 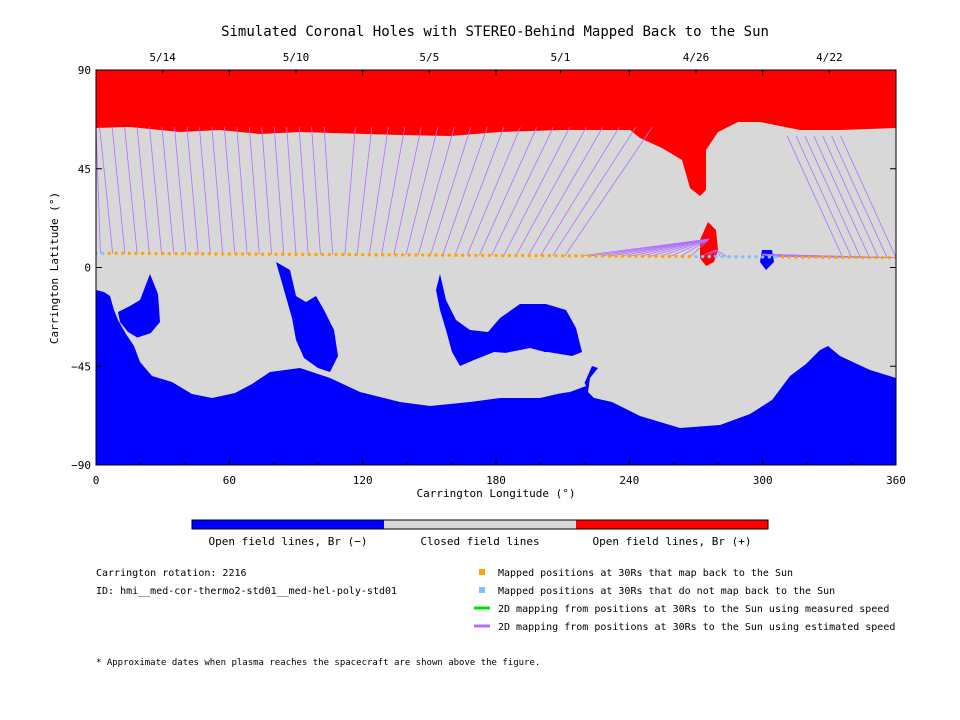 What do you see at coordinates (162, 57) in the screenshot?
I see `date-label: 5/14` at bounding box center [162, 57].